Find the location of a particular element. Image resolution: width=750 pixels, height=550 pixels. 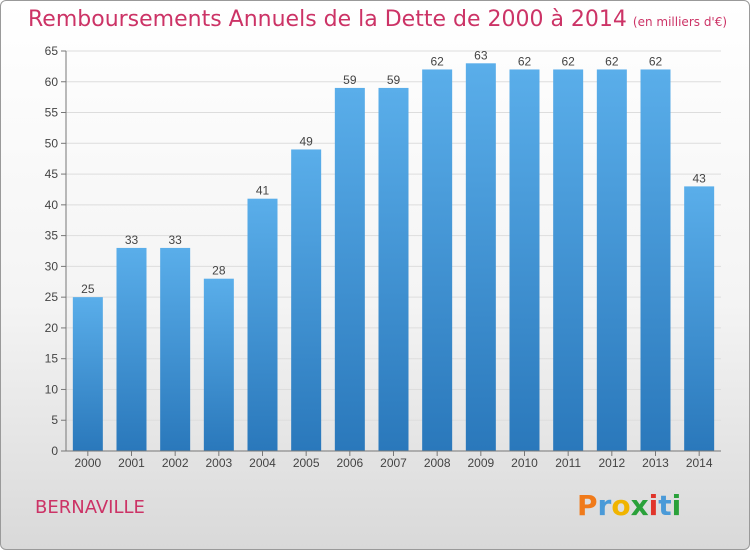

x-tick-label: 2001 is located at coordinates (131, 463).